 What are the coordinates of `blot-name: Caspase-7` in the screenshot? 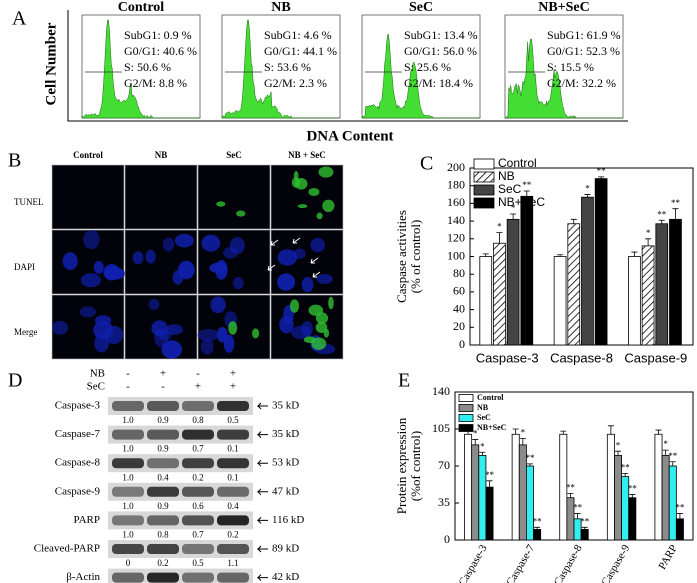 It's located at (78, 434).